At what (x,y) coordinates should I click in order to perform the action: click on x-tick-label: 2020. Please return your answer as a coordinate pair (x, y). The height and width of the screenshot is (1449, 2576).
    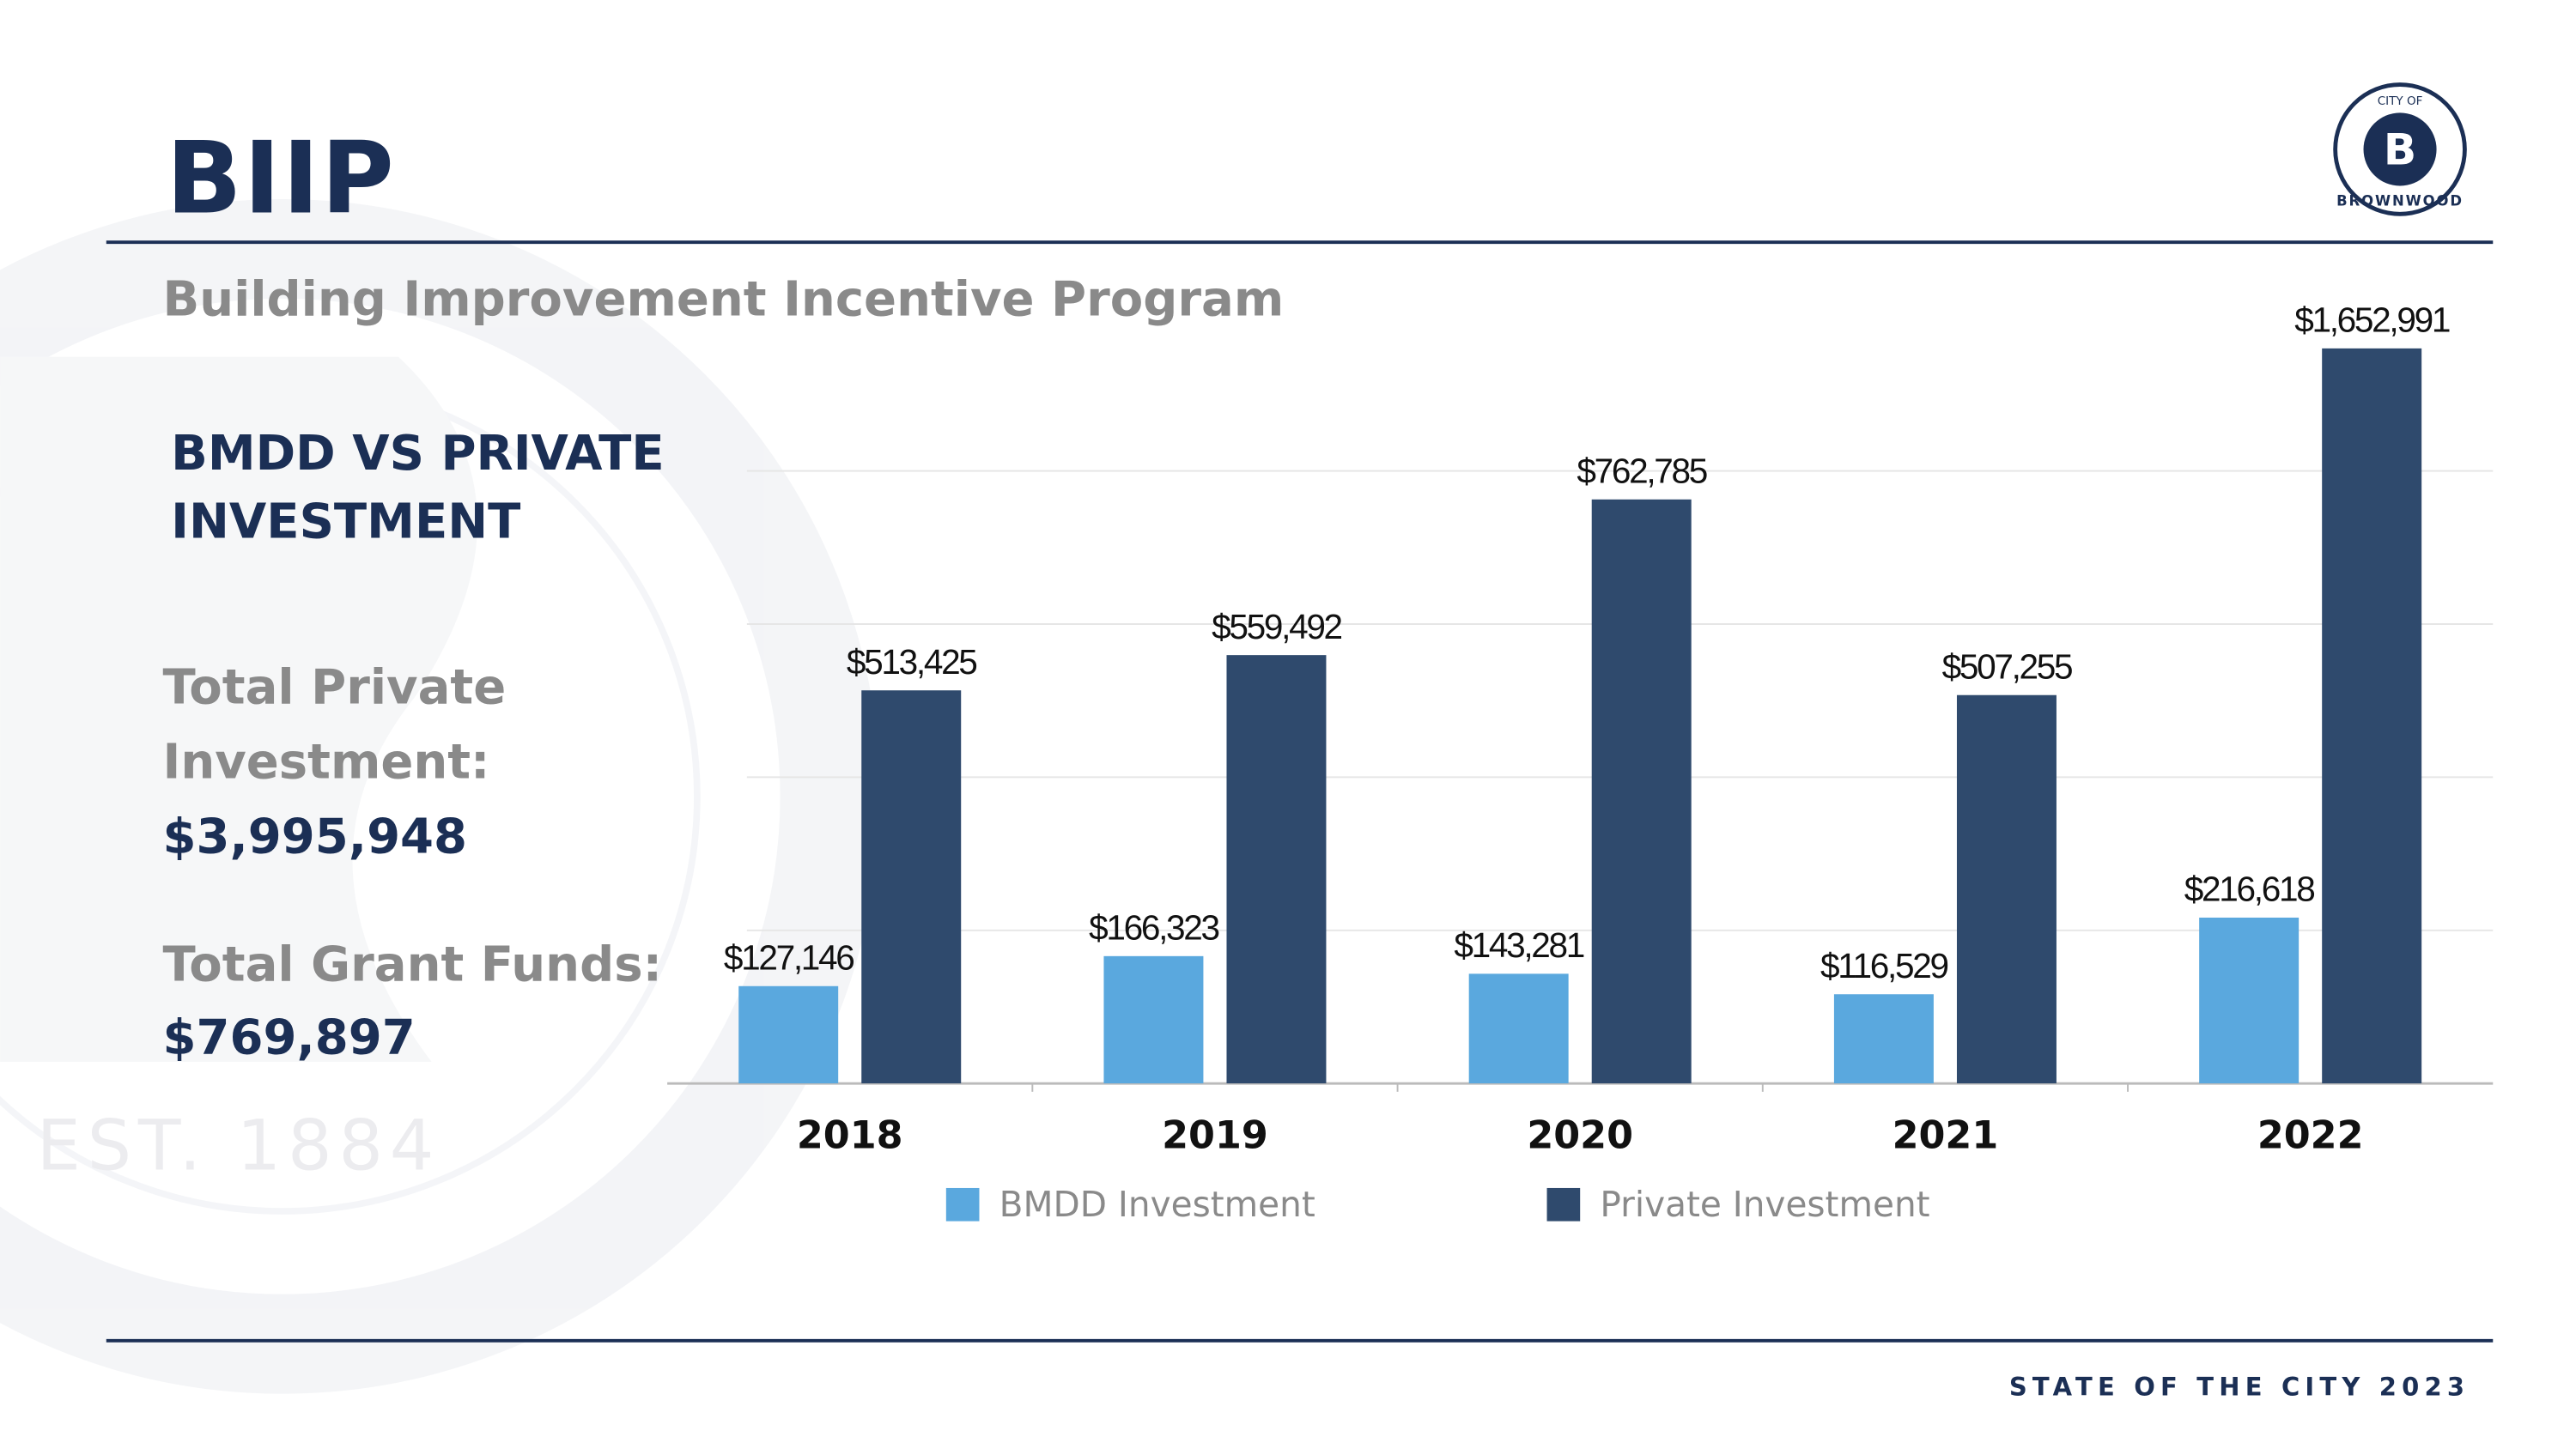
    Looking at the image, I should click on (1580, 1136).